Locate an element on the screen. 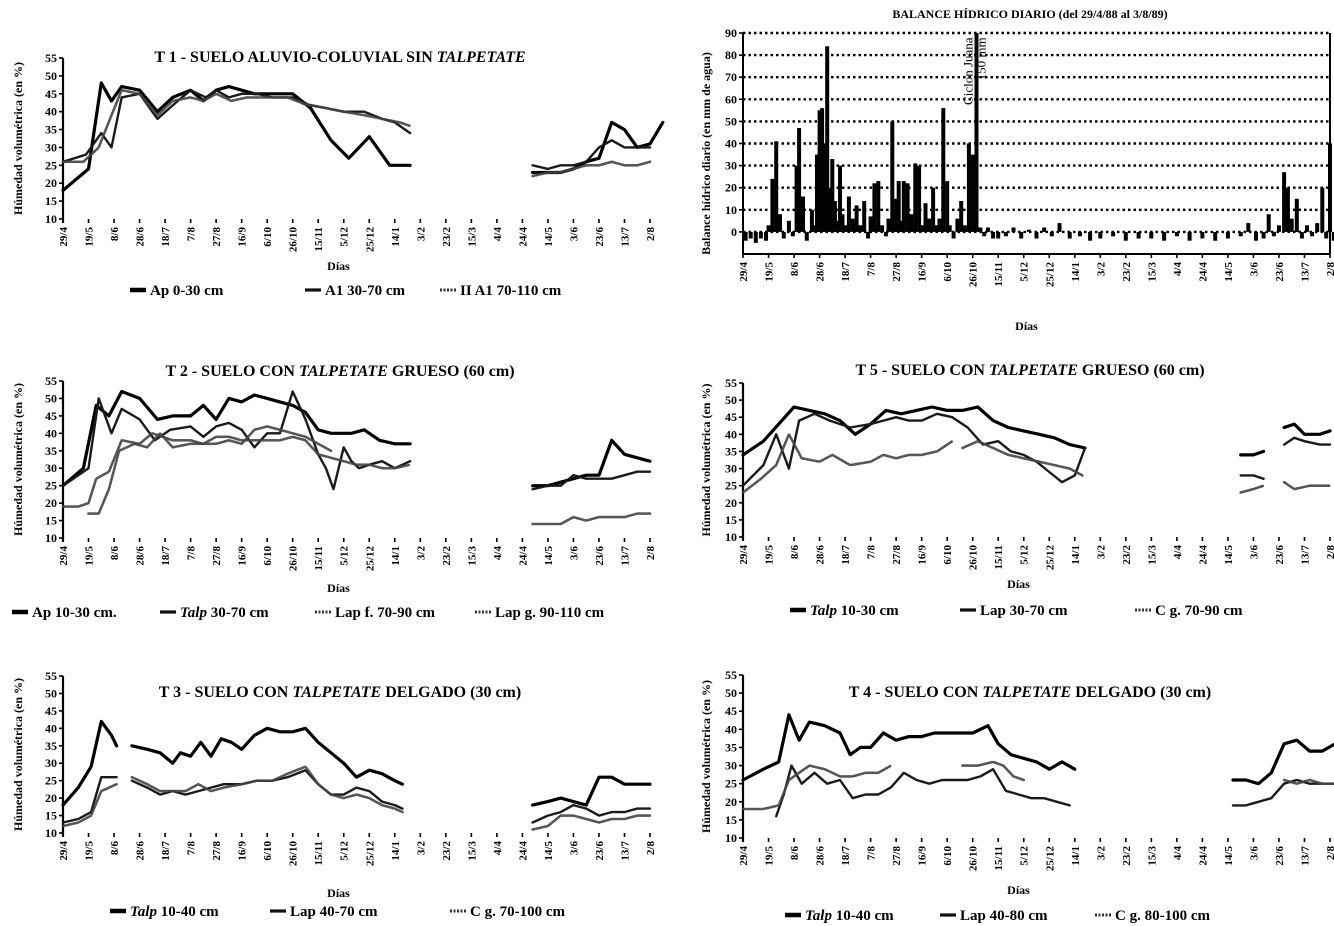 The image size is (1334, 926). legend-label: Lap g. 90-110 cm is located at coordinates (550, 613).